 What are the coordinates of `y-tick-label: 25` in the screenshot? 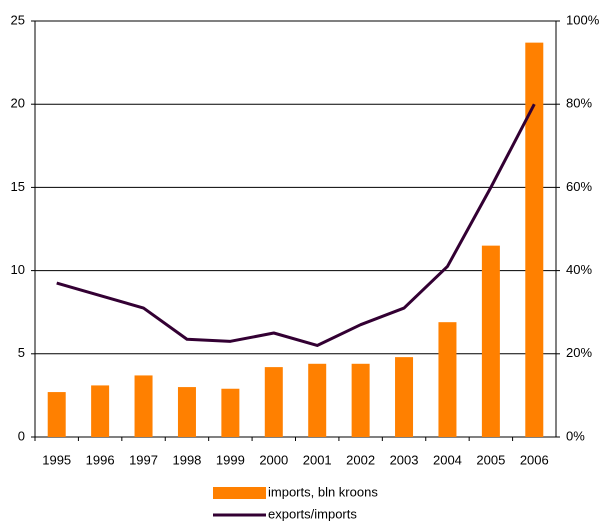 It's located at (18, 19).